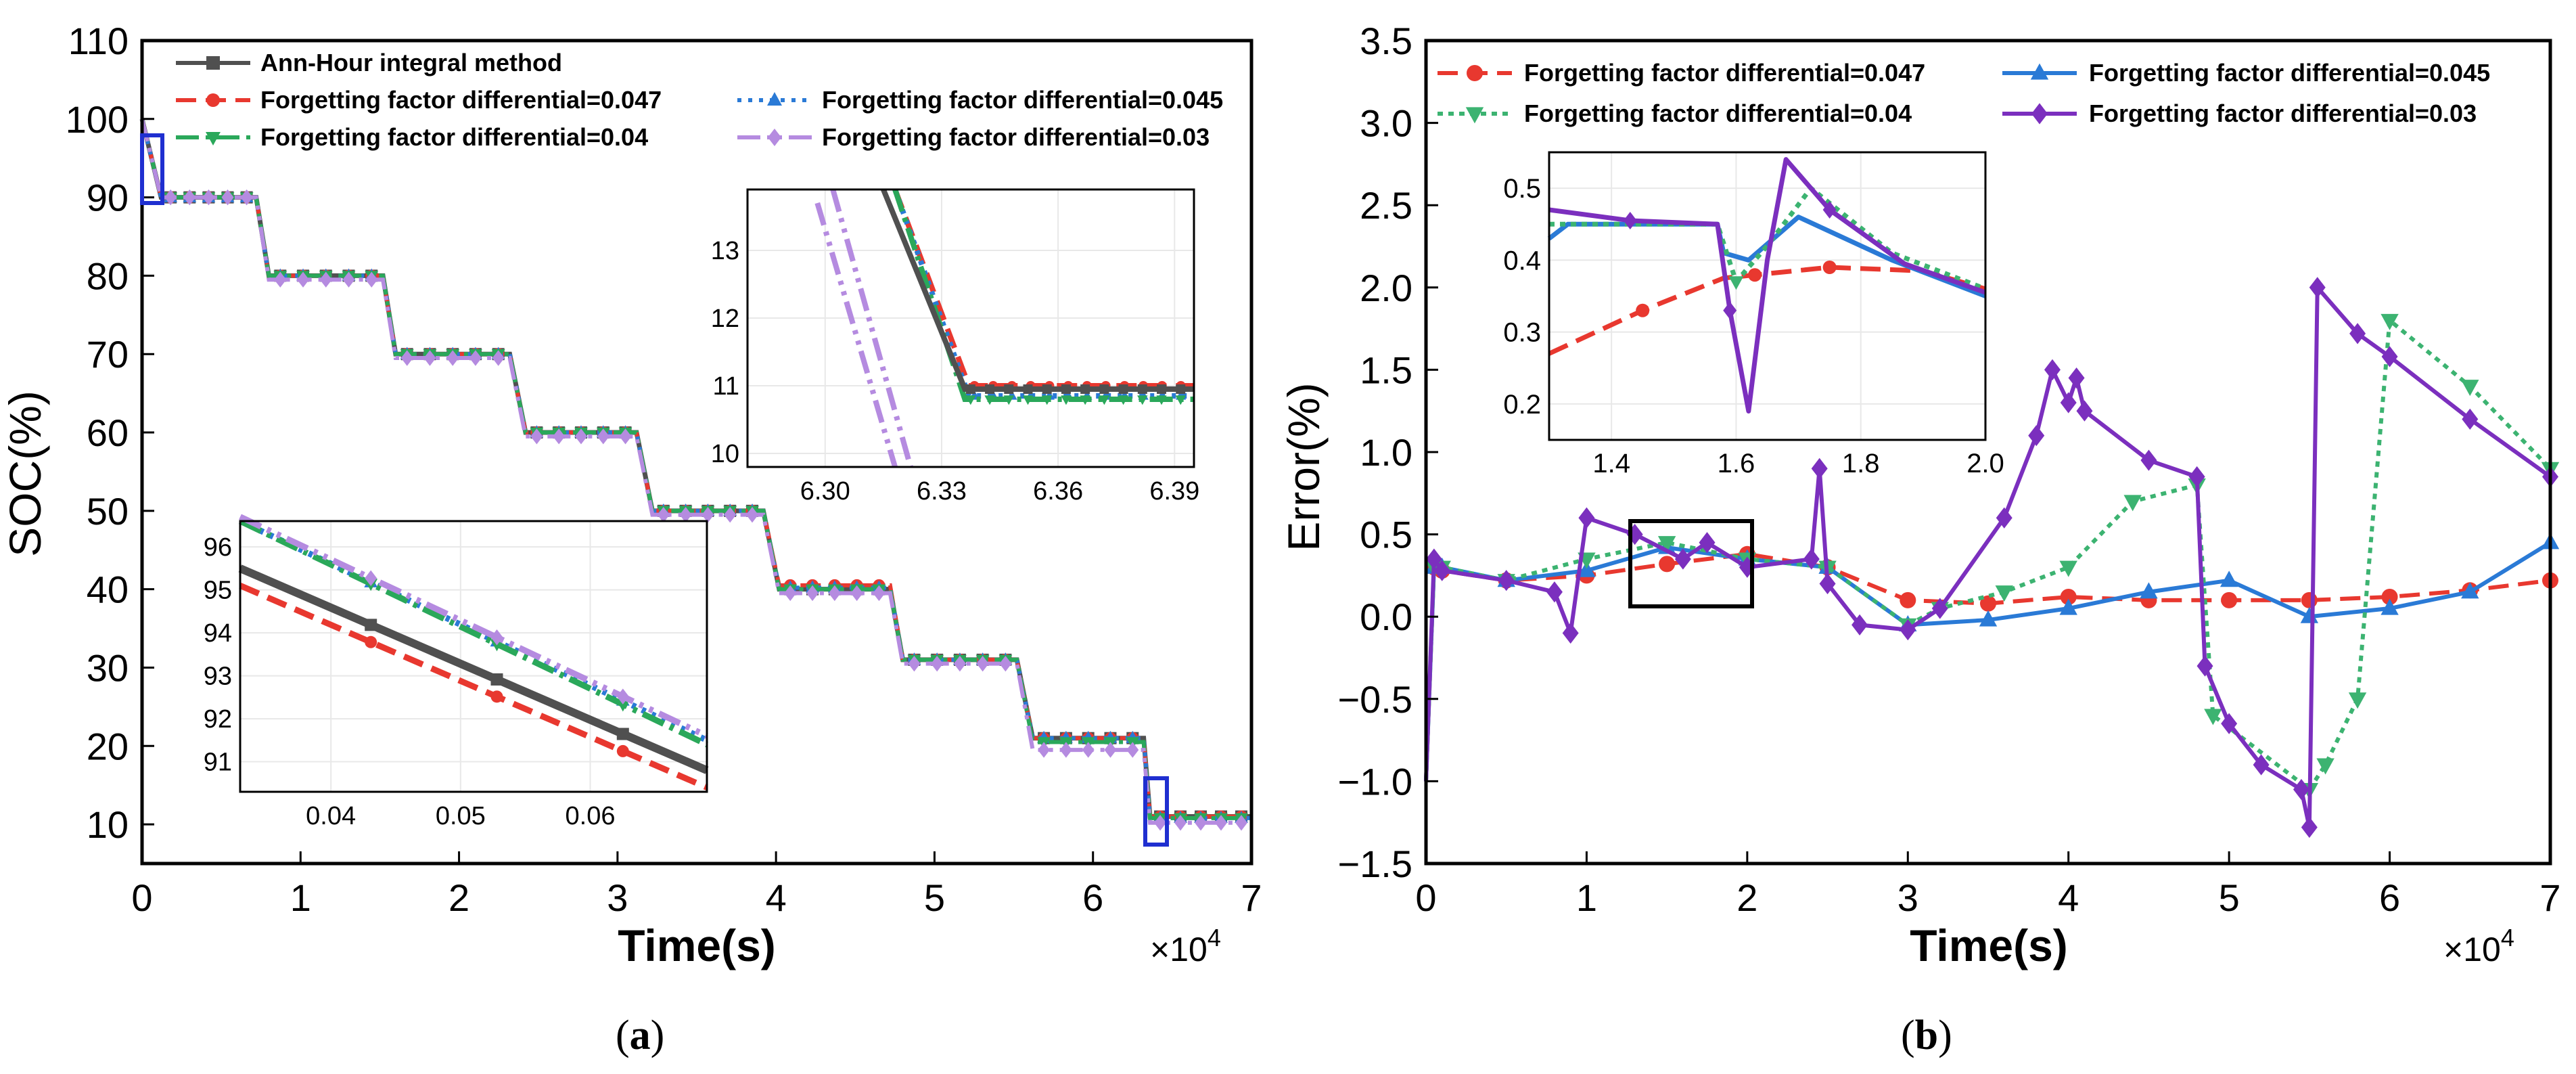  What do you see at coordinates (108, 275) in the screenshot?
I see `panel-a-ytick-label: 80` at bounding box center [108, 275].